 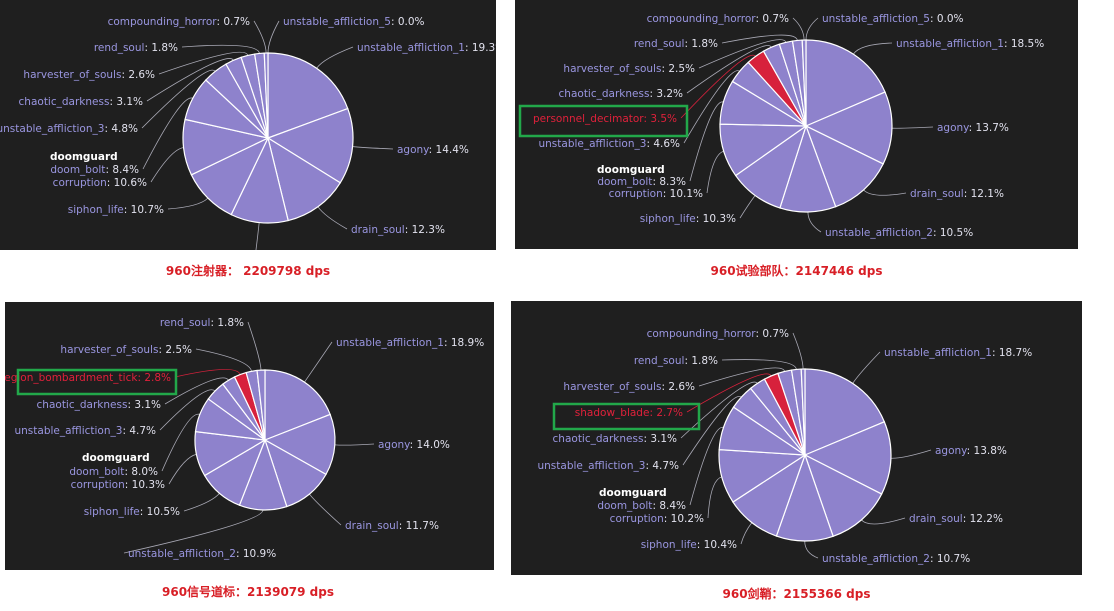 I want to click on slice-label-doom_bolt: doom_bolt: 8.4%, so click(x=641, y=506).